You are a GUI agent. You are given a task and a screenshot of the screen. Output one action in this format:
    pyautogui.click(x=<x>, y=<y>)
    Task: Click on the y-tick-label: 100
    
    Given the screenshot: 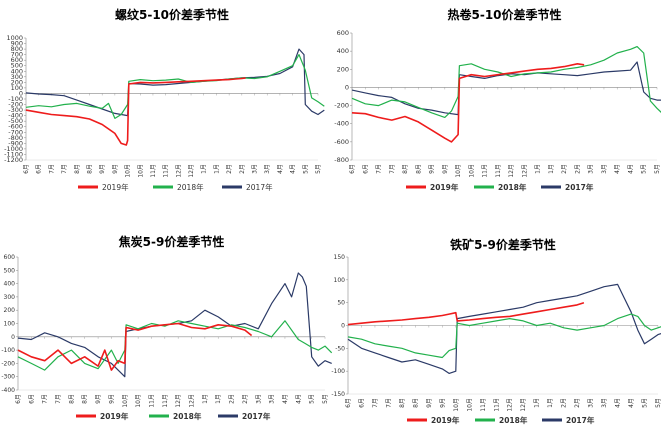 What is the action you would take?
    pyautogui.click(x=17, y=88)
    